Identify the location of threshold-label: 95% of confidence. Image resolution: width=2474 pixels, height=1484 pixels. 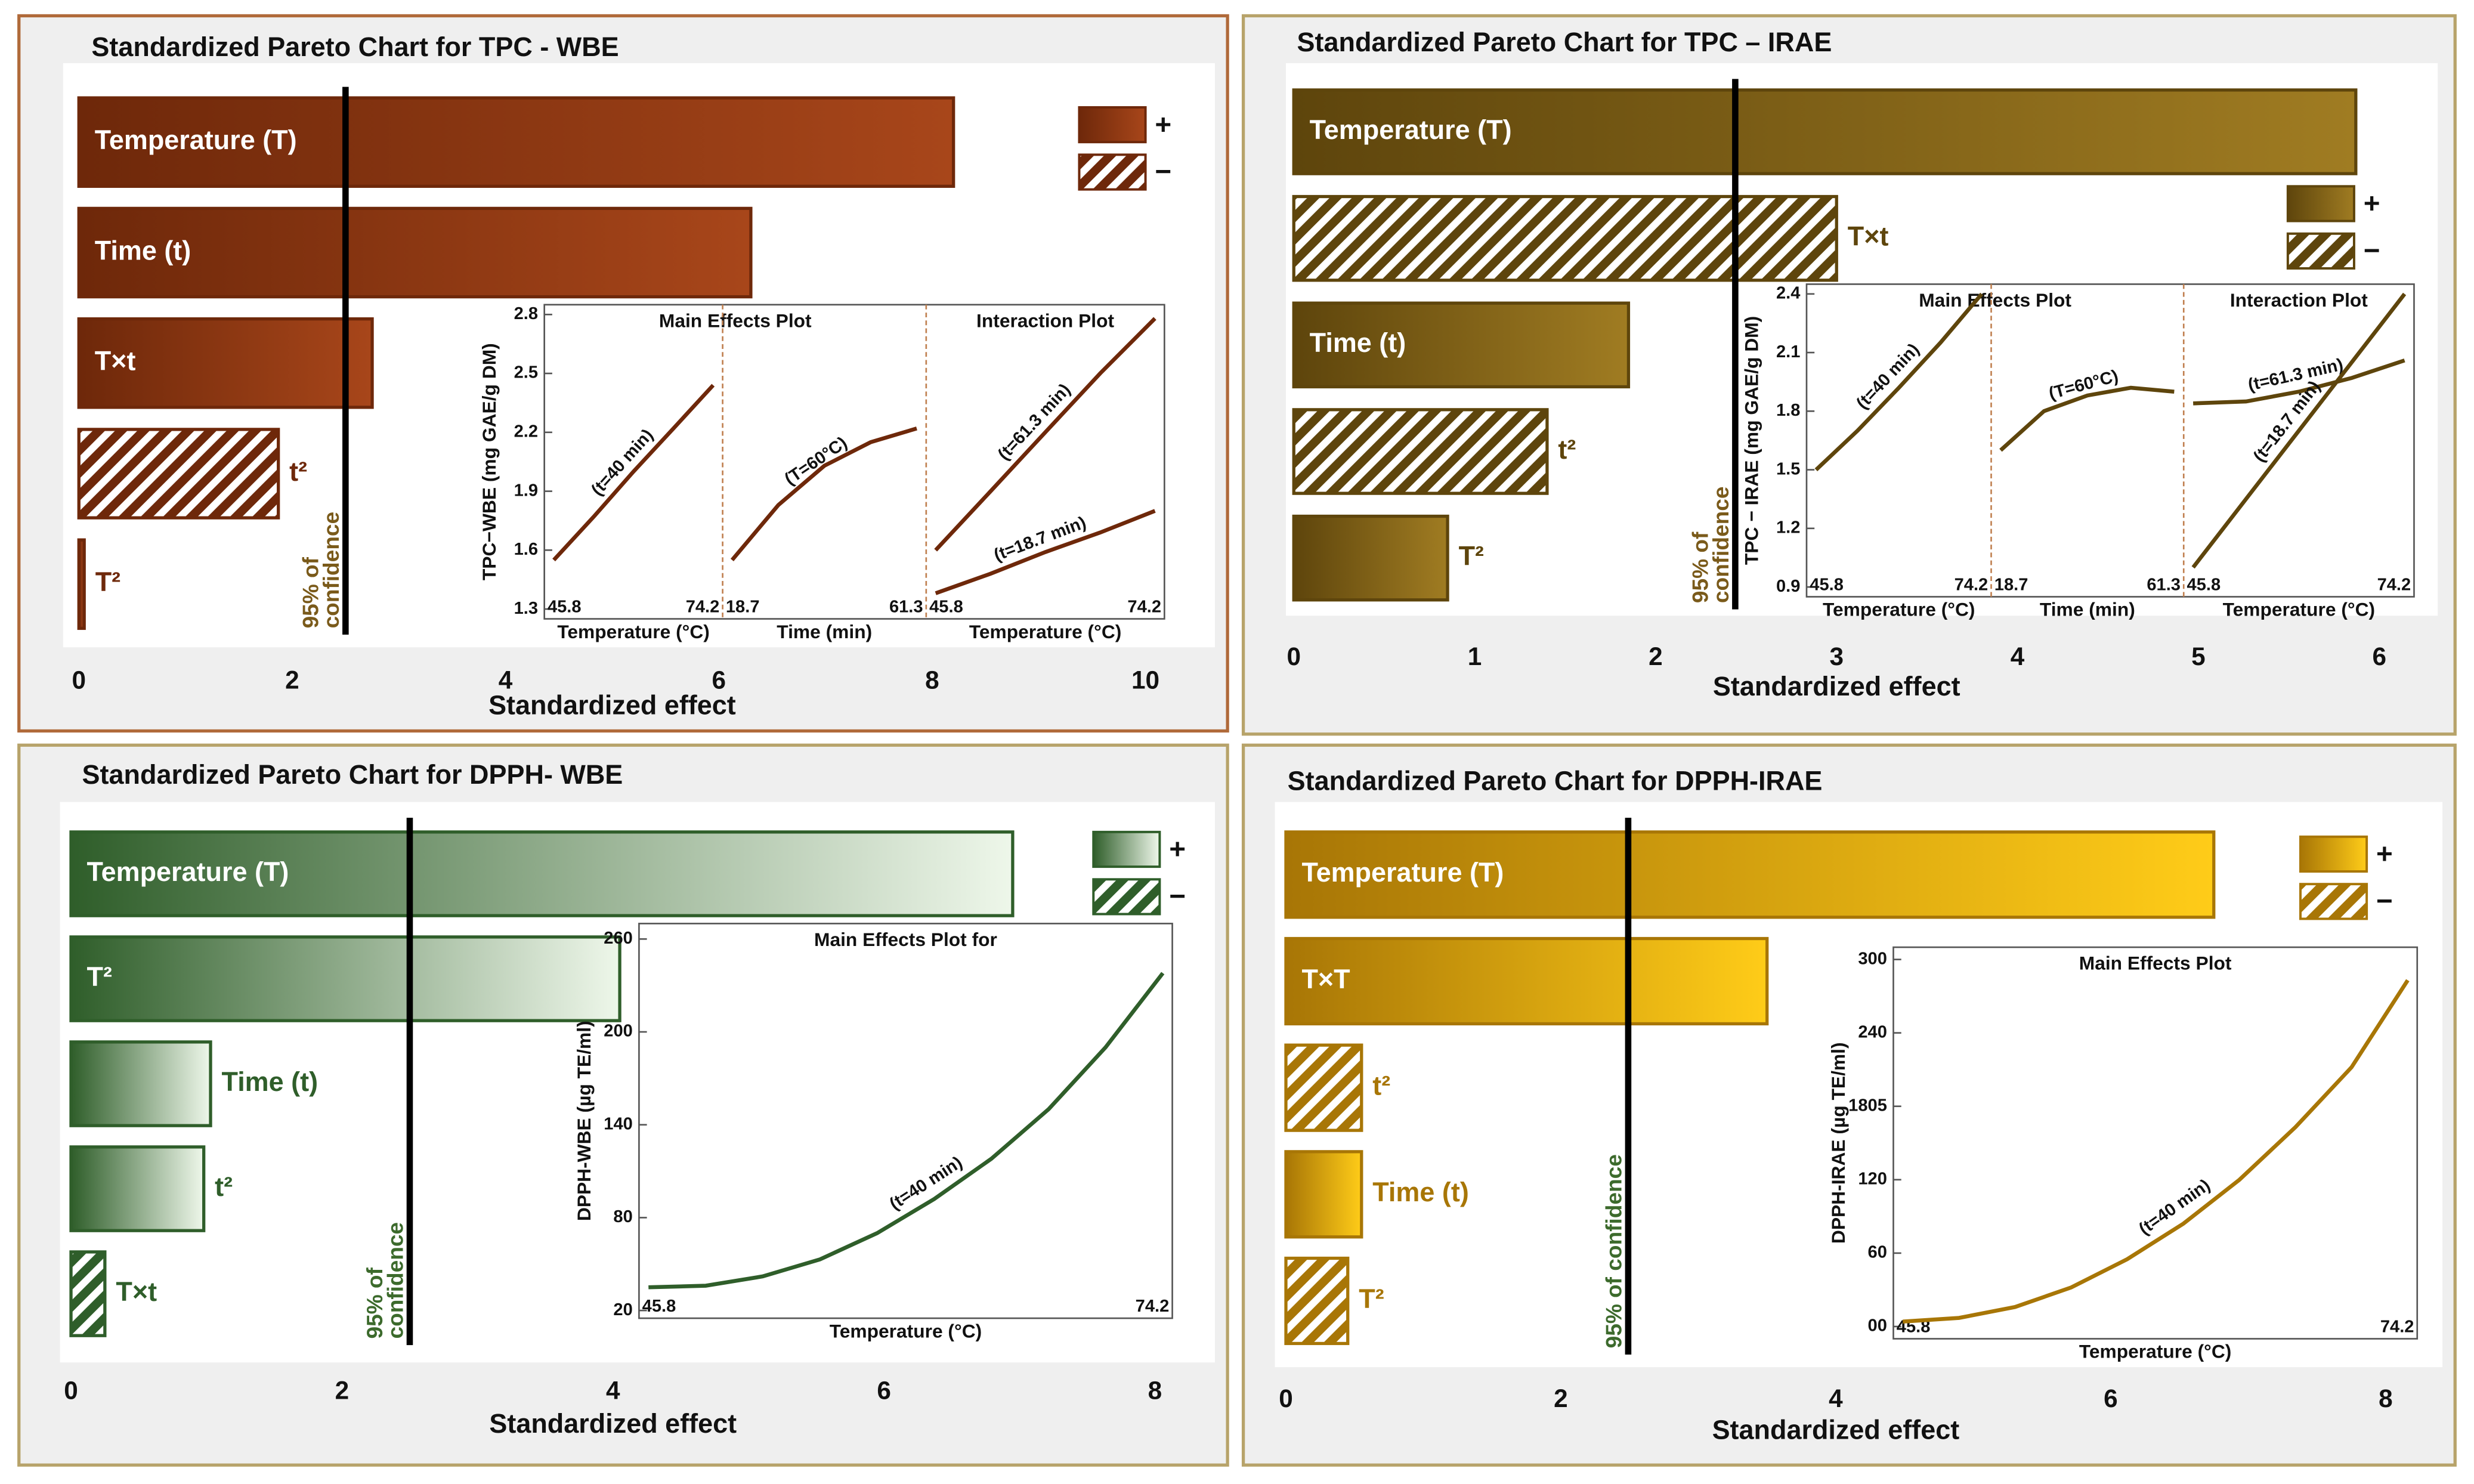
(1614, 1251).